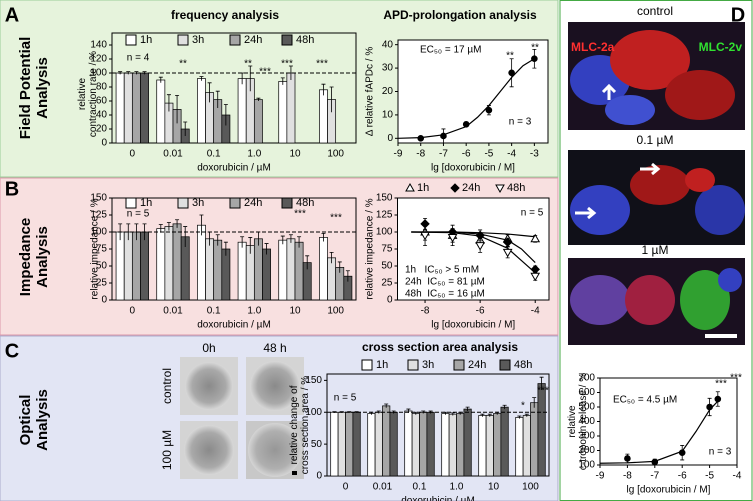  What do you see at coordinates (387, 266) in the screenshot?
I see `y-tick-label: 50` at bounding box center [387, 266].